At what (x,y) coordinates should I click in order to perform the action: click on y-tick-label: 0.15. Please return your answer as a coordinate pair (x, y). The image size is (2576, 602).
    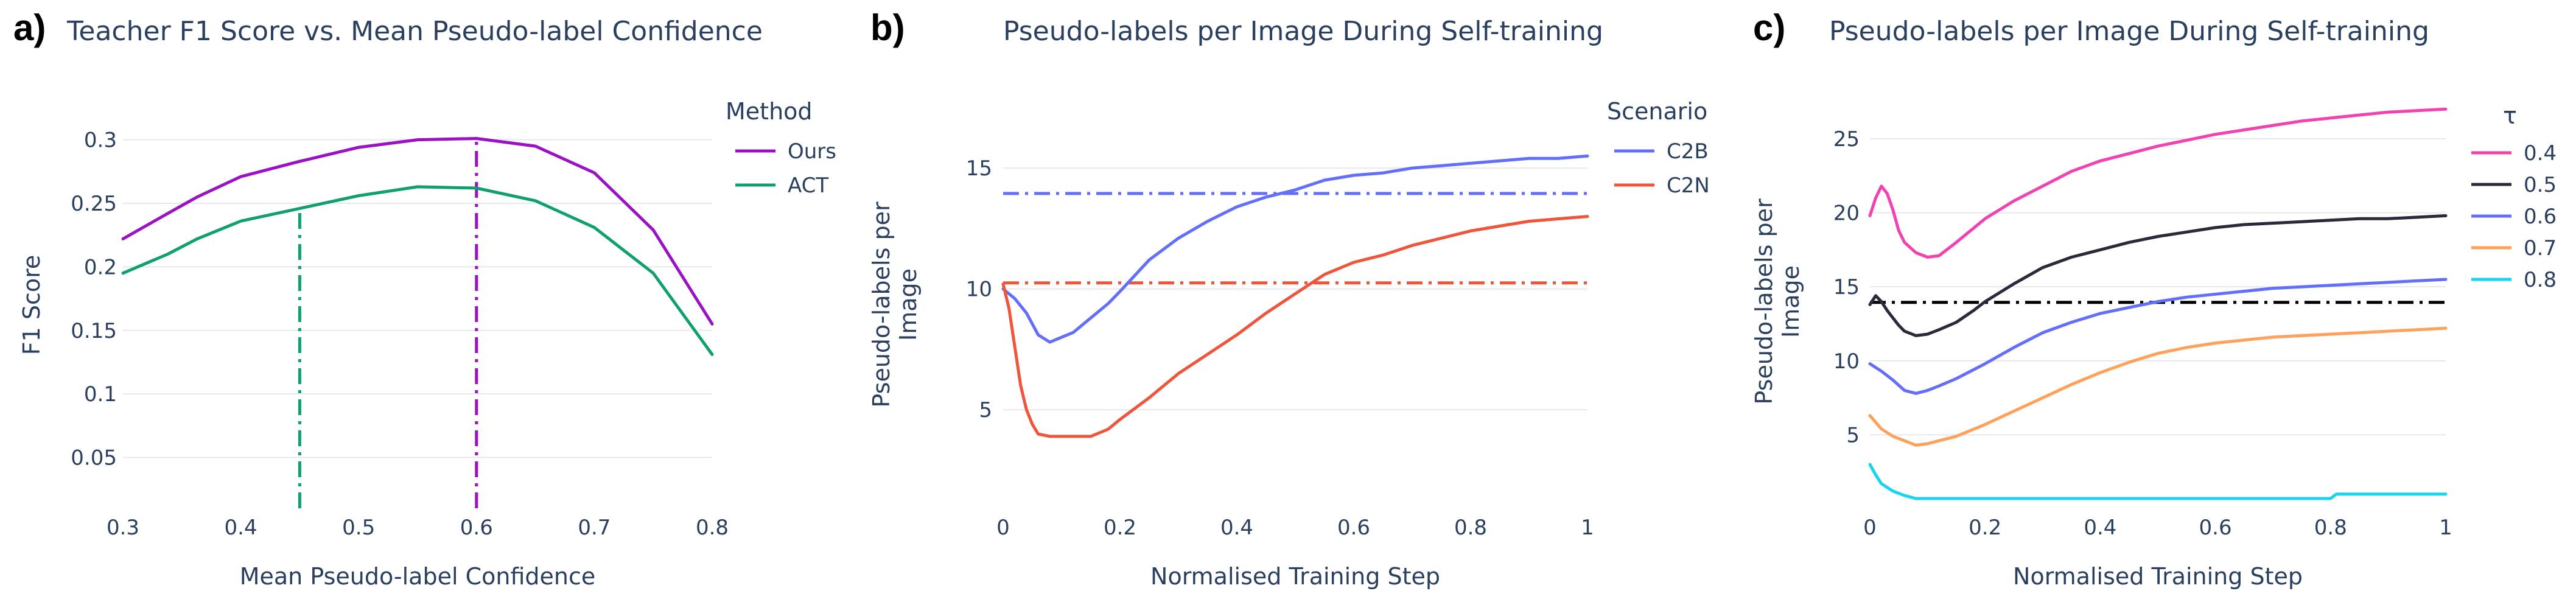
    Looking at the image, I should click on (94, 331).